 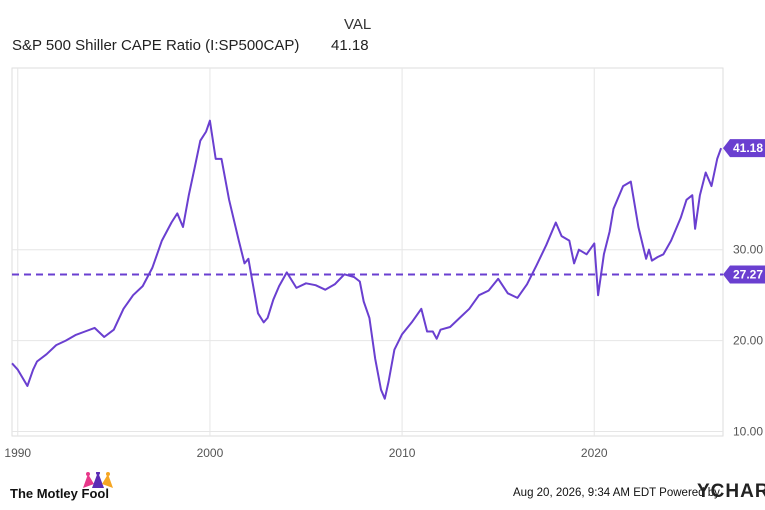 I want to click on x-tick-label: 1990, so click(x=17, y=453).